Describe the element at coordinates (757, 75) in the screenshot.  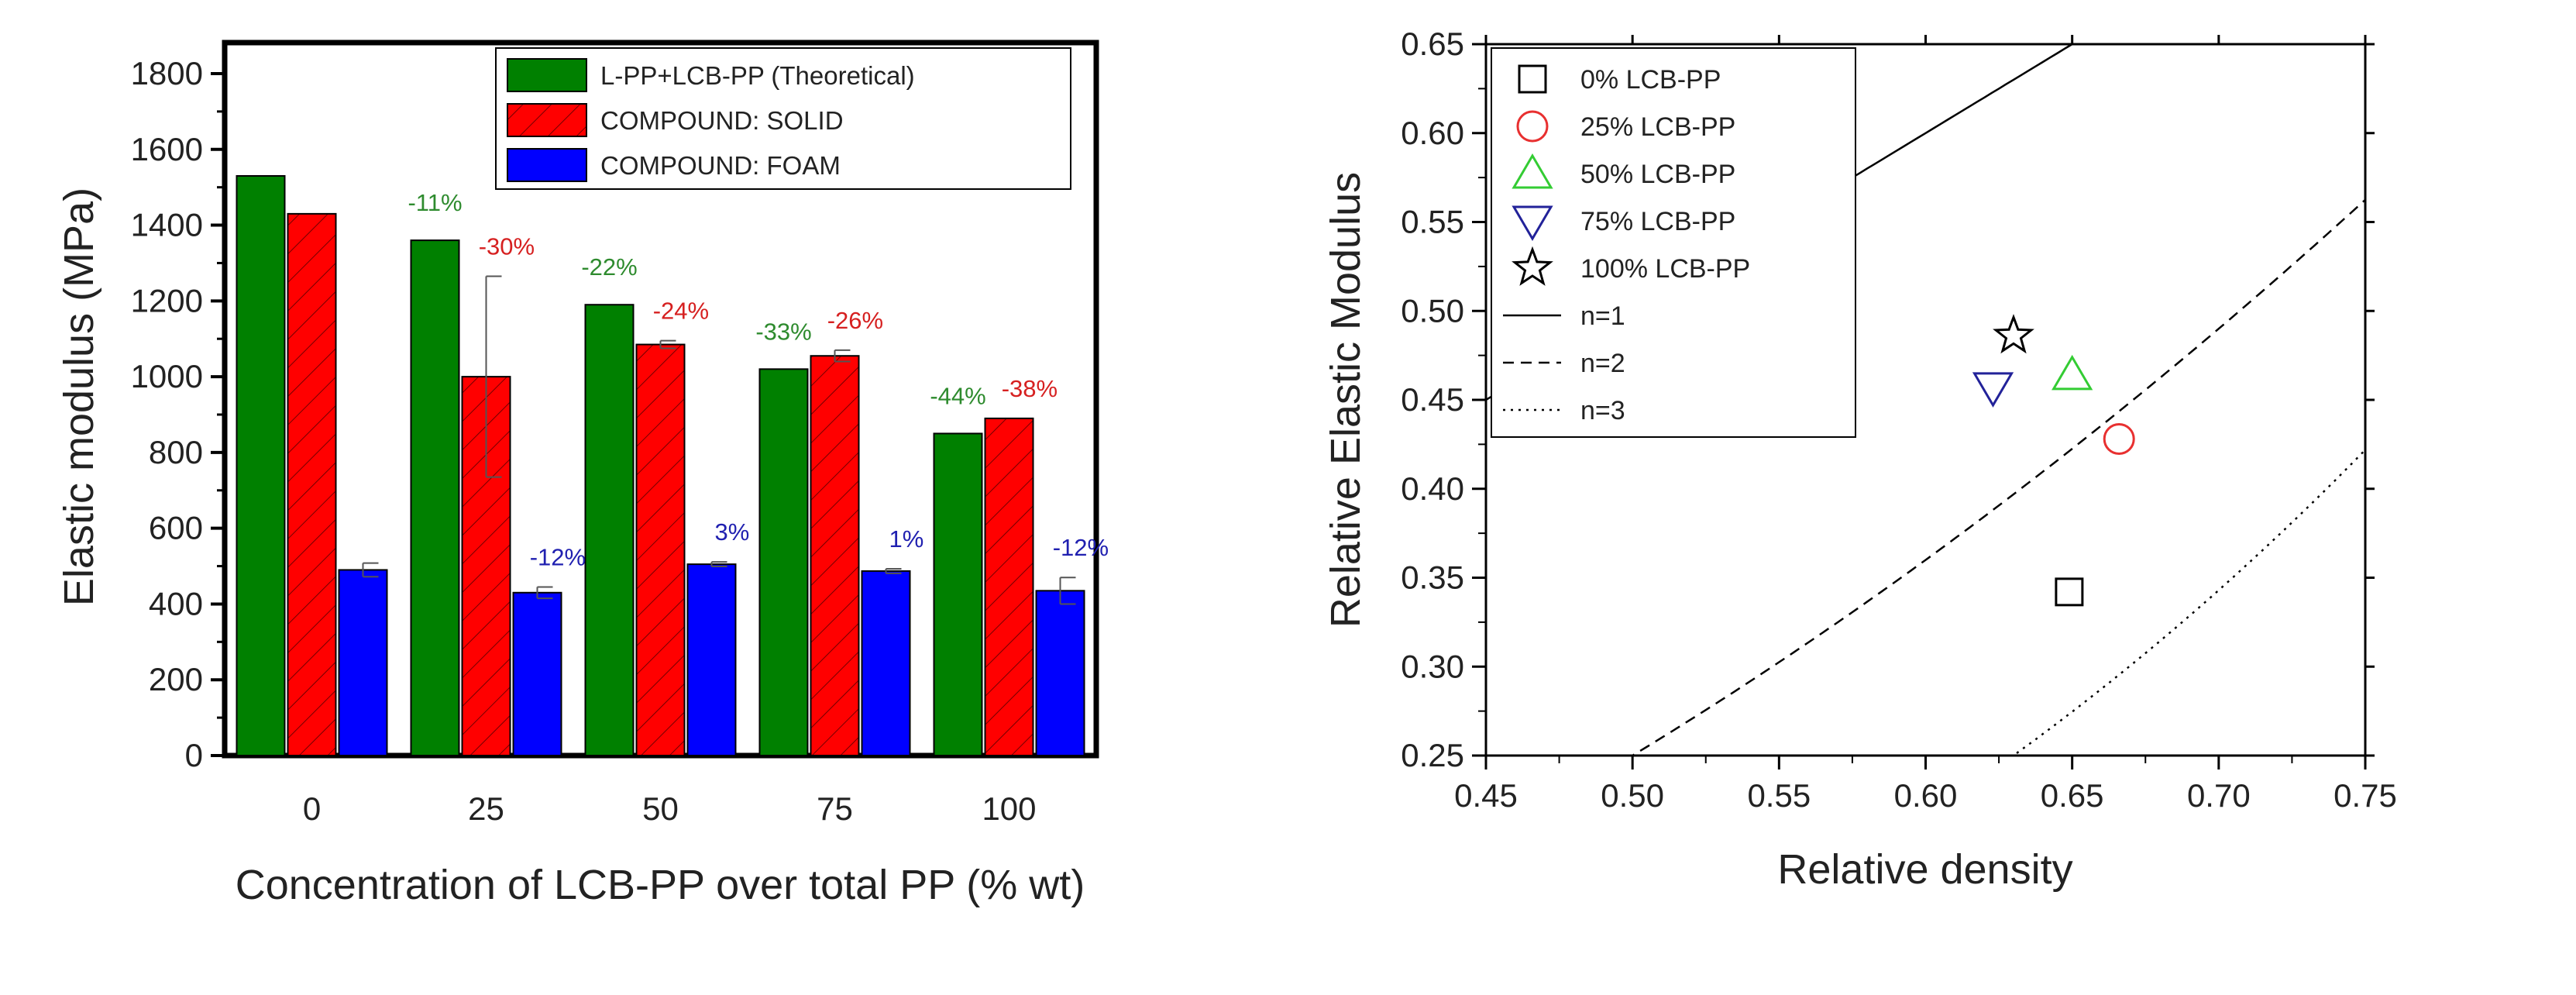
I see `bar-legend-label: L-PP+LCB-PP (Theoretical)` at that location.